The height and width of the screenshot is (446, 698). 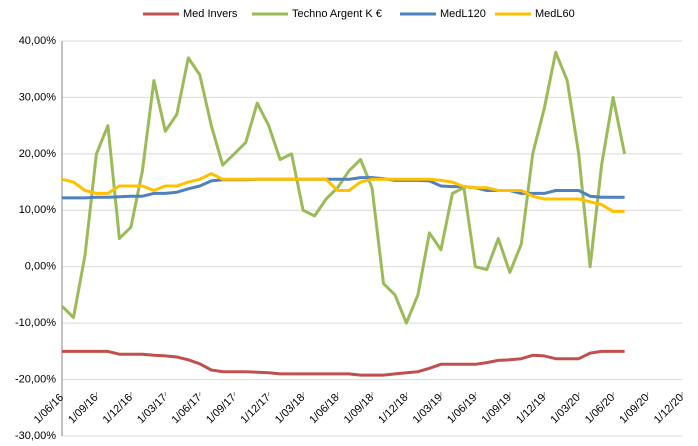 What do you see at coordinates (152, 409) in the screenshot?
I see `x-tick-label: 1/03/17` at bounding box center [152, 409].